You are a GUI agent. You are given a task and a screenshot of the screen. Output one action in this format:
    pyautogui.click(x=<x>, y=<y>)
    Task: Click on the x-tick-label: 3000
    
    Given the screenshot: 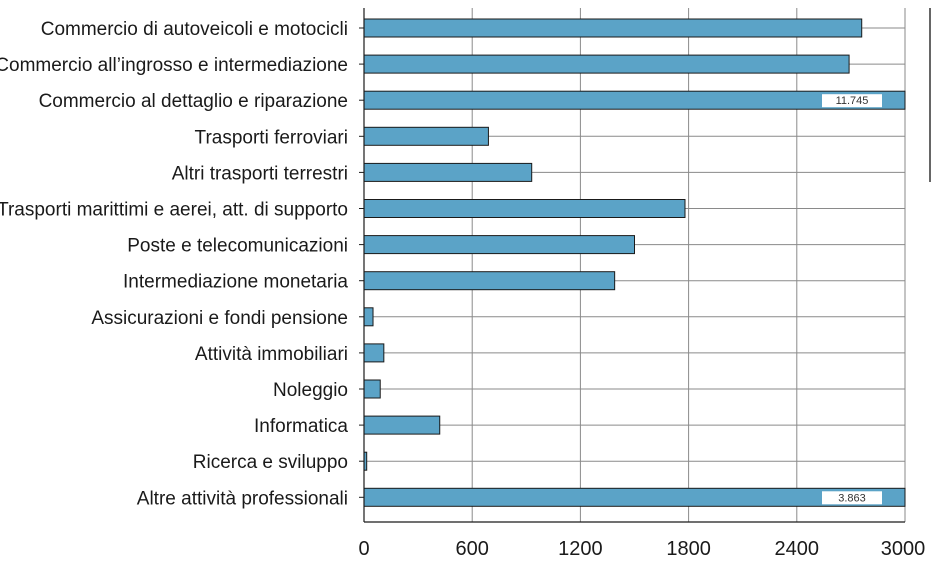 What is the action you would take?
    pyautogui.click(x=903, y=549)
    